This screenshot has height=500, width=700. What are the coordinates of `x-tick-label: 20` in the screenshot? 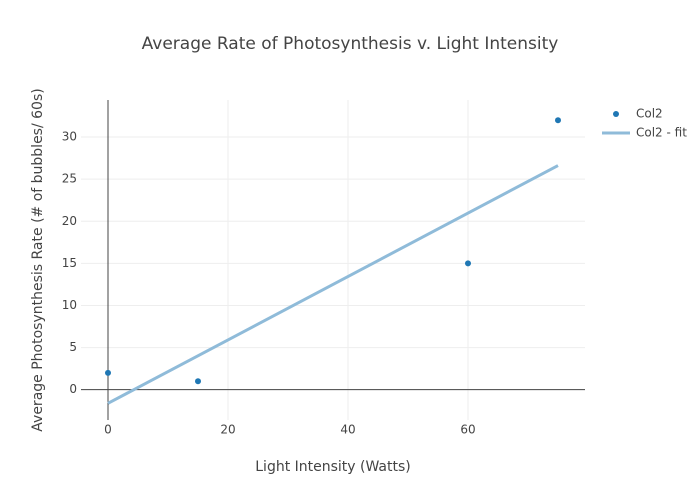 It's located at (227, 430).